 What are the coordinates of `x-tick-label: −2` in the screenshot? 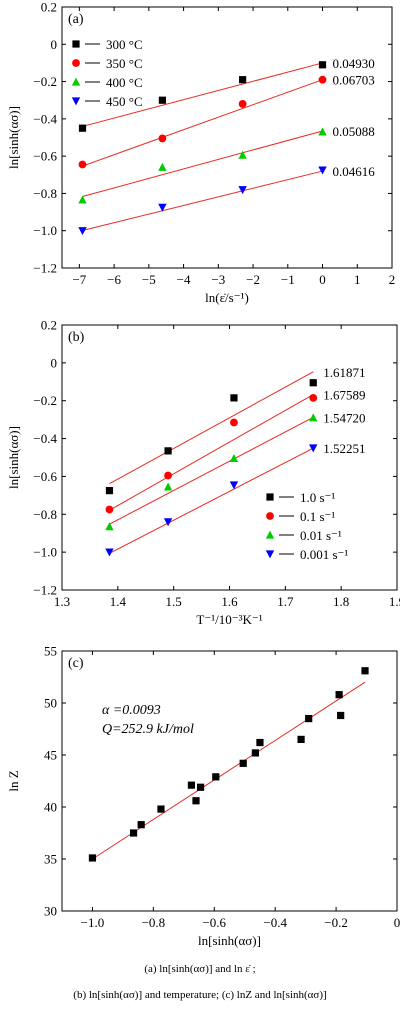 It's located at (253, 279).